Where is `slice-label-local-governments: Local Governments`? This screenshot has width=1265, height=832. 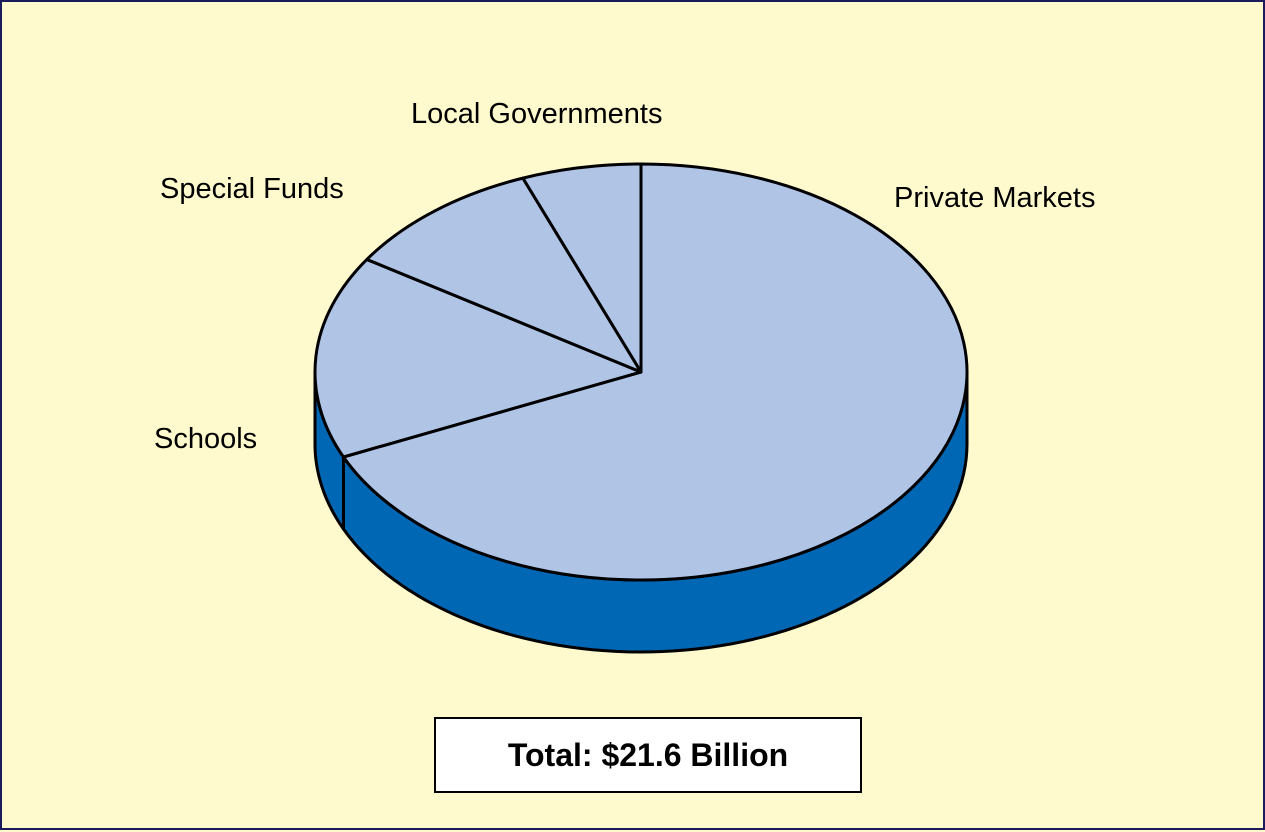
slice-label-local-governments: Local Governments is located at coordinates (536, 114).